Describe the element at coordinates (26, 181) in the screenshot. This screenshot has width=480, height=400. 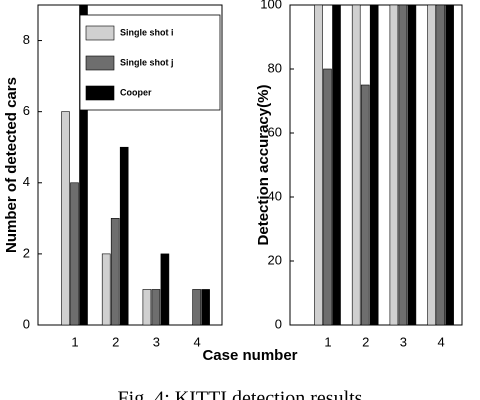
I see `y-tick-label: 4` at that location.